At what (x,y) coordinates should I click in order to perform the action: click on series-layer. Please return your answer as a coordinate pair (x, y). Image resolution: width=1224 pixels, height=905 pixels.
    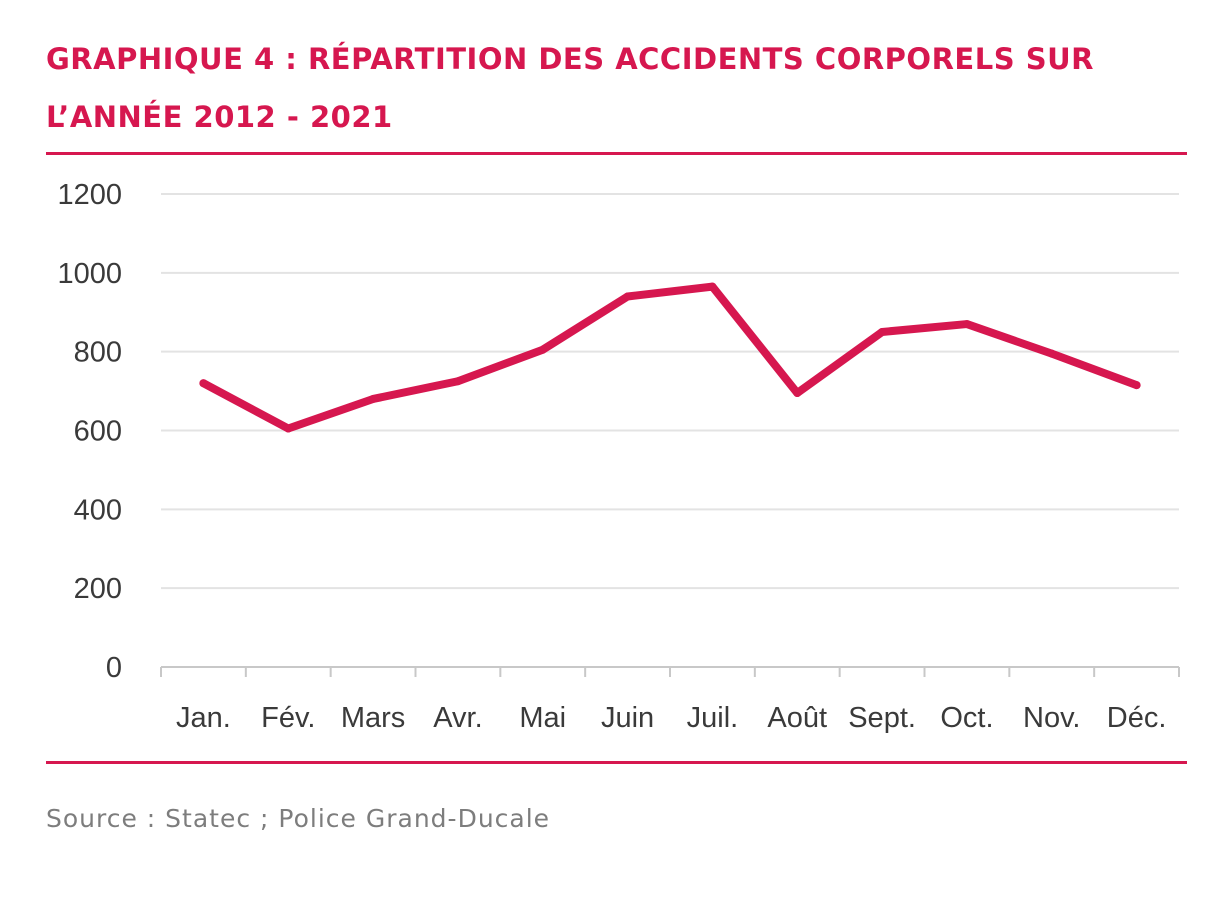
    Looking at the image, I should click on (670, 357).